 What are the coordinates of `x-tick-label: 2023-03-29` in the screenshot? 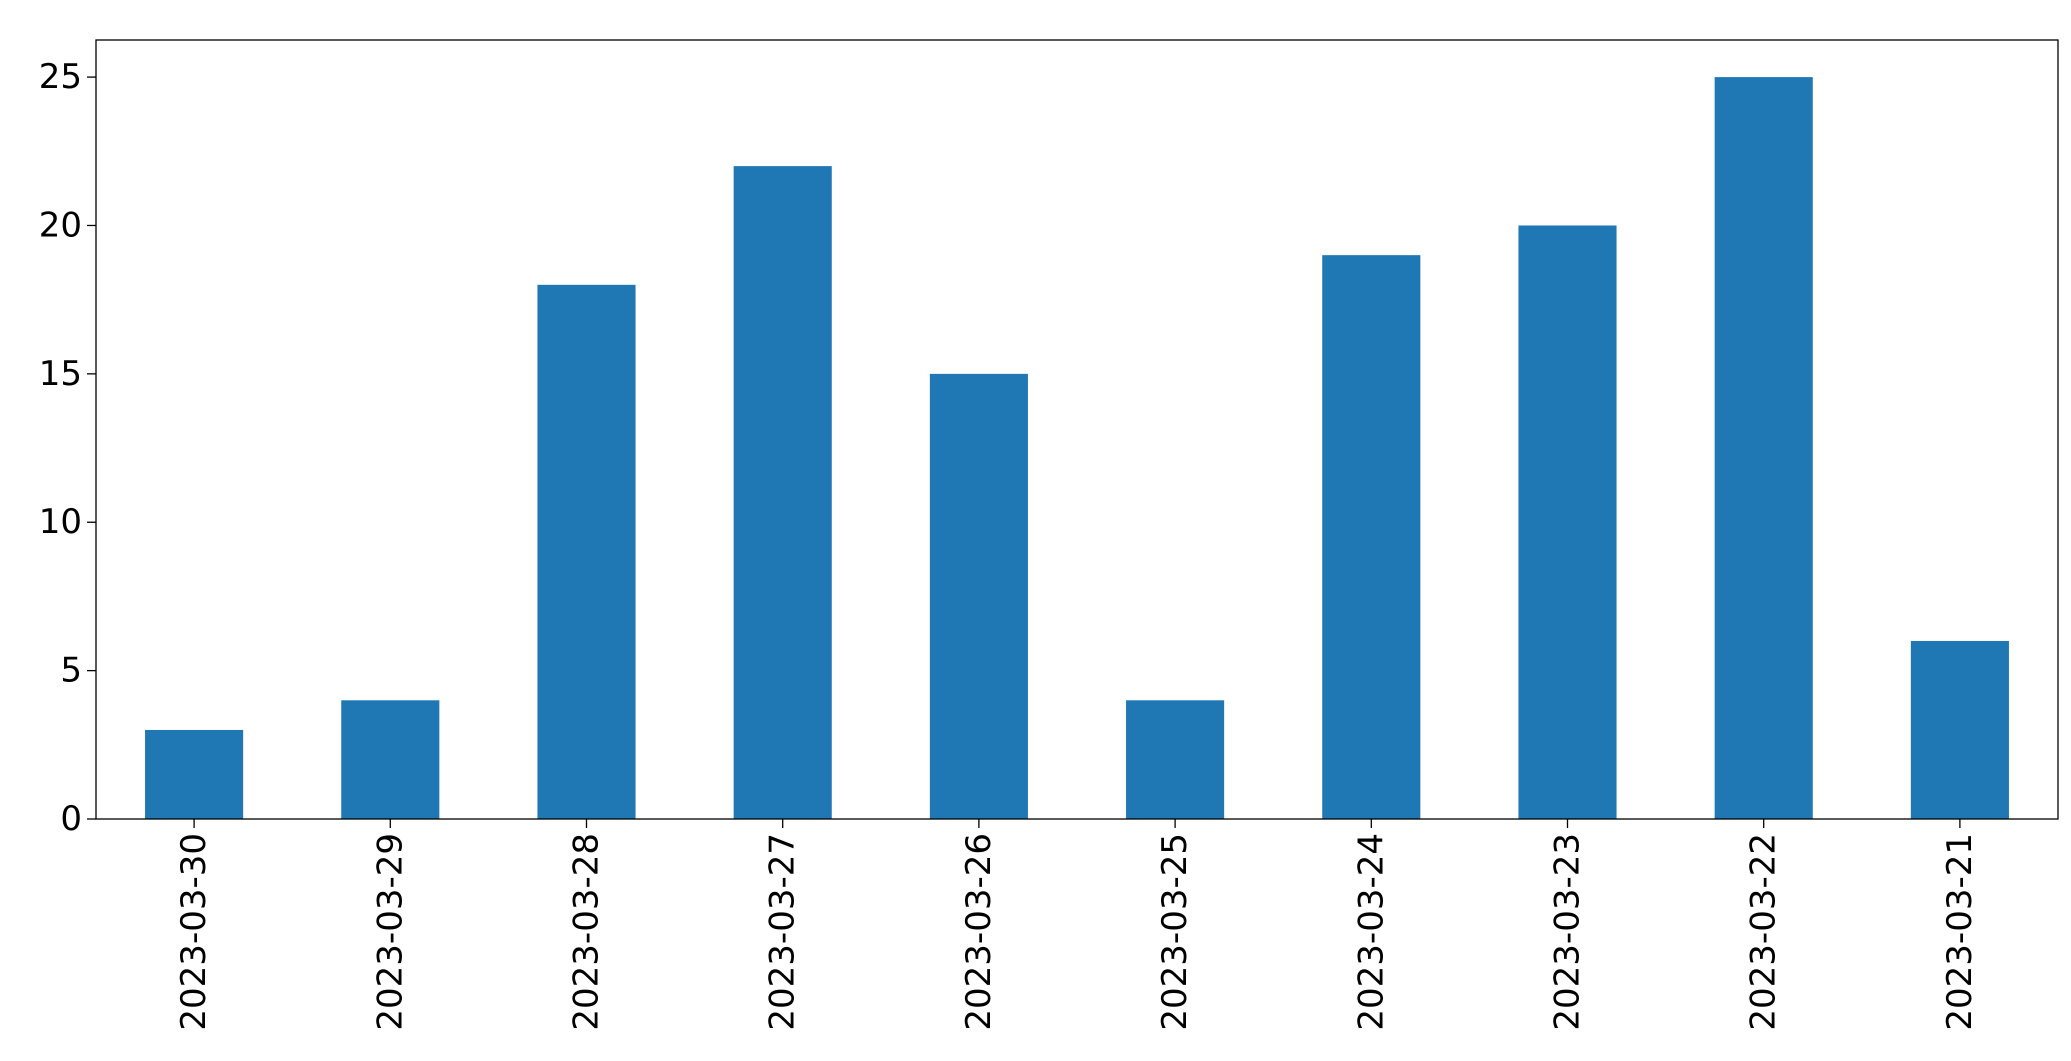 It's located at (390, 932).